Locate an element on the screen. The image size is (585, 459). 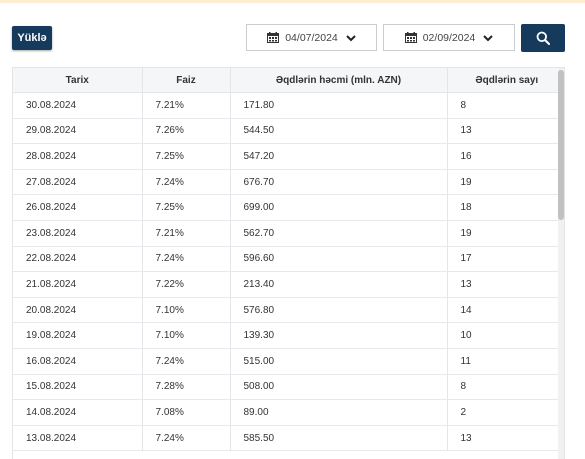
cell-volume: 676.70 is located at coordinates (339, 182).